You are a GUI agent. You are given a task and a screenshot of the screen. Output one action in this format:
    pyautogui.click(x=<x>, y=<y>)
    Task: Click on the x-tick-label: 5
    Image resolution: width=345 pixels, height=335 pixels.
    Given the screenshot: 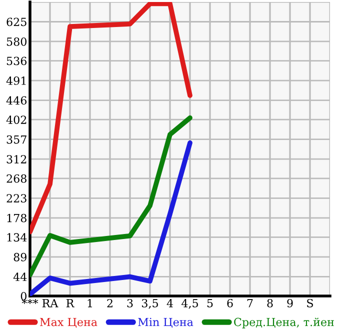 What is the action you would take?
    pyautogui.click(x=210, y=303)
    